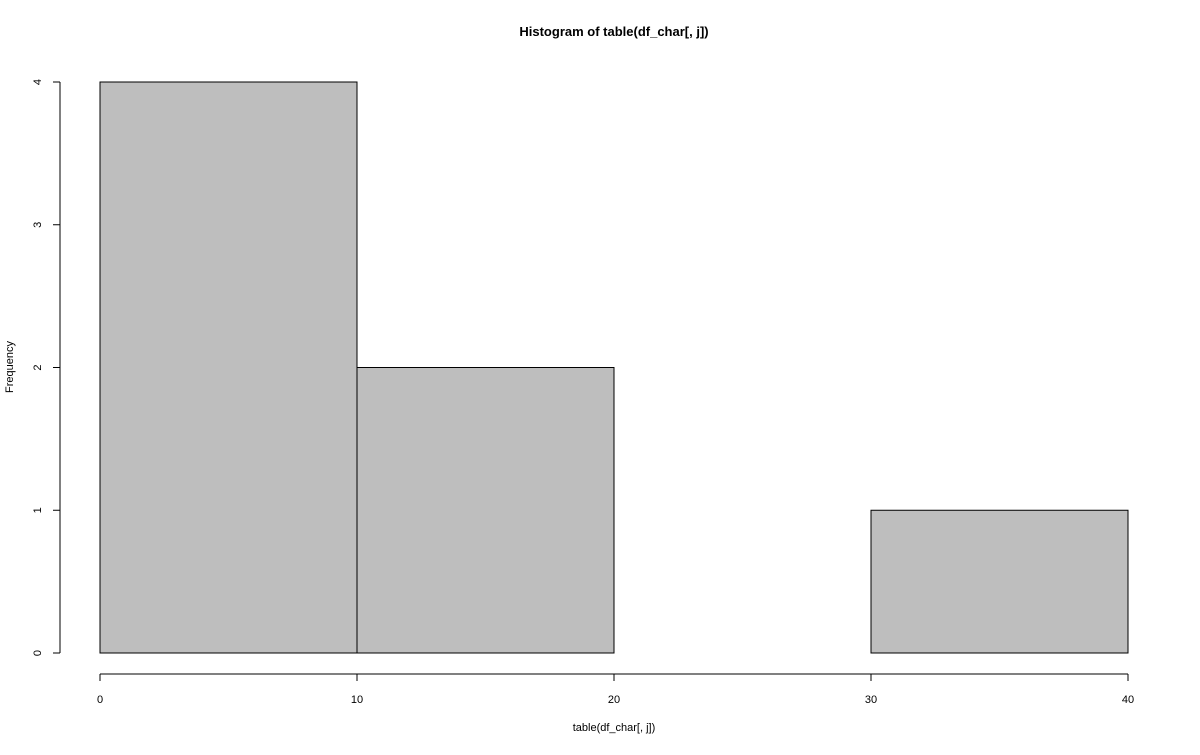 The height and width of the screenshot is (755, 1200). Describe the element at coordinates (46, 367) in the screenshot. I see `y-axis: 0 1 2 3 4` at that location.